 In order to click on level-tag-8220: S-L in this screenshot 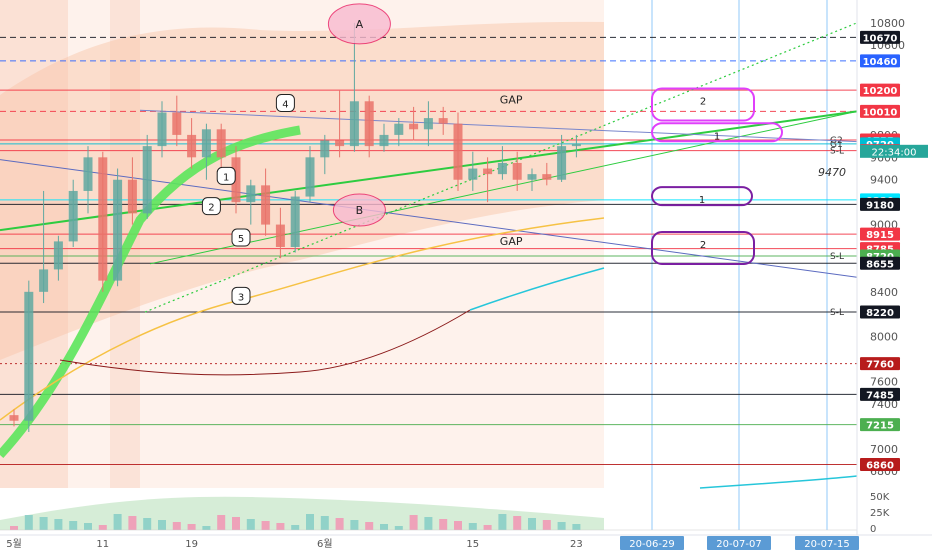, I will do `click(837, 313)`.